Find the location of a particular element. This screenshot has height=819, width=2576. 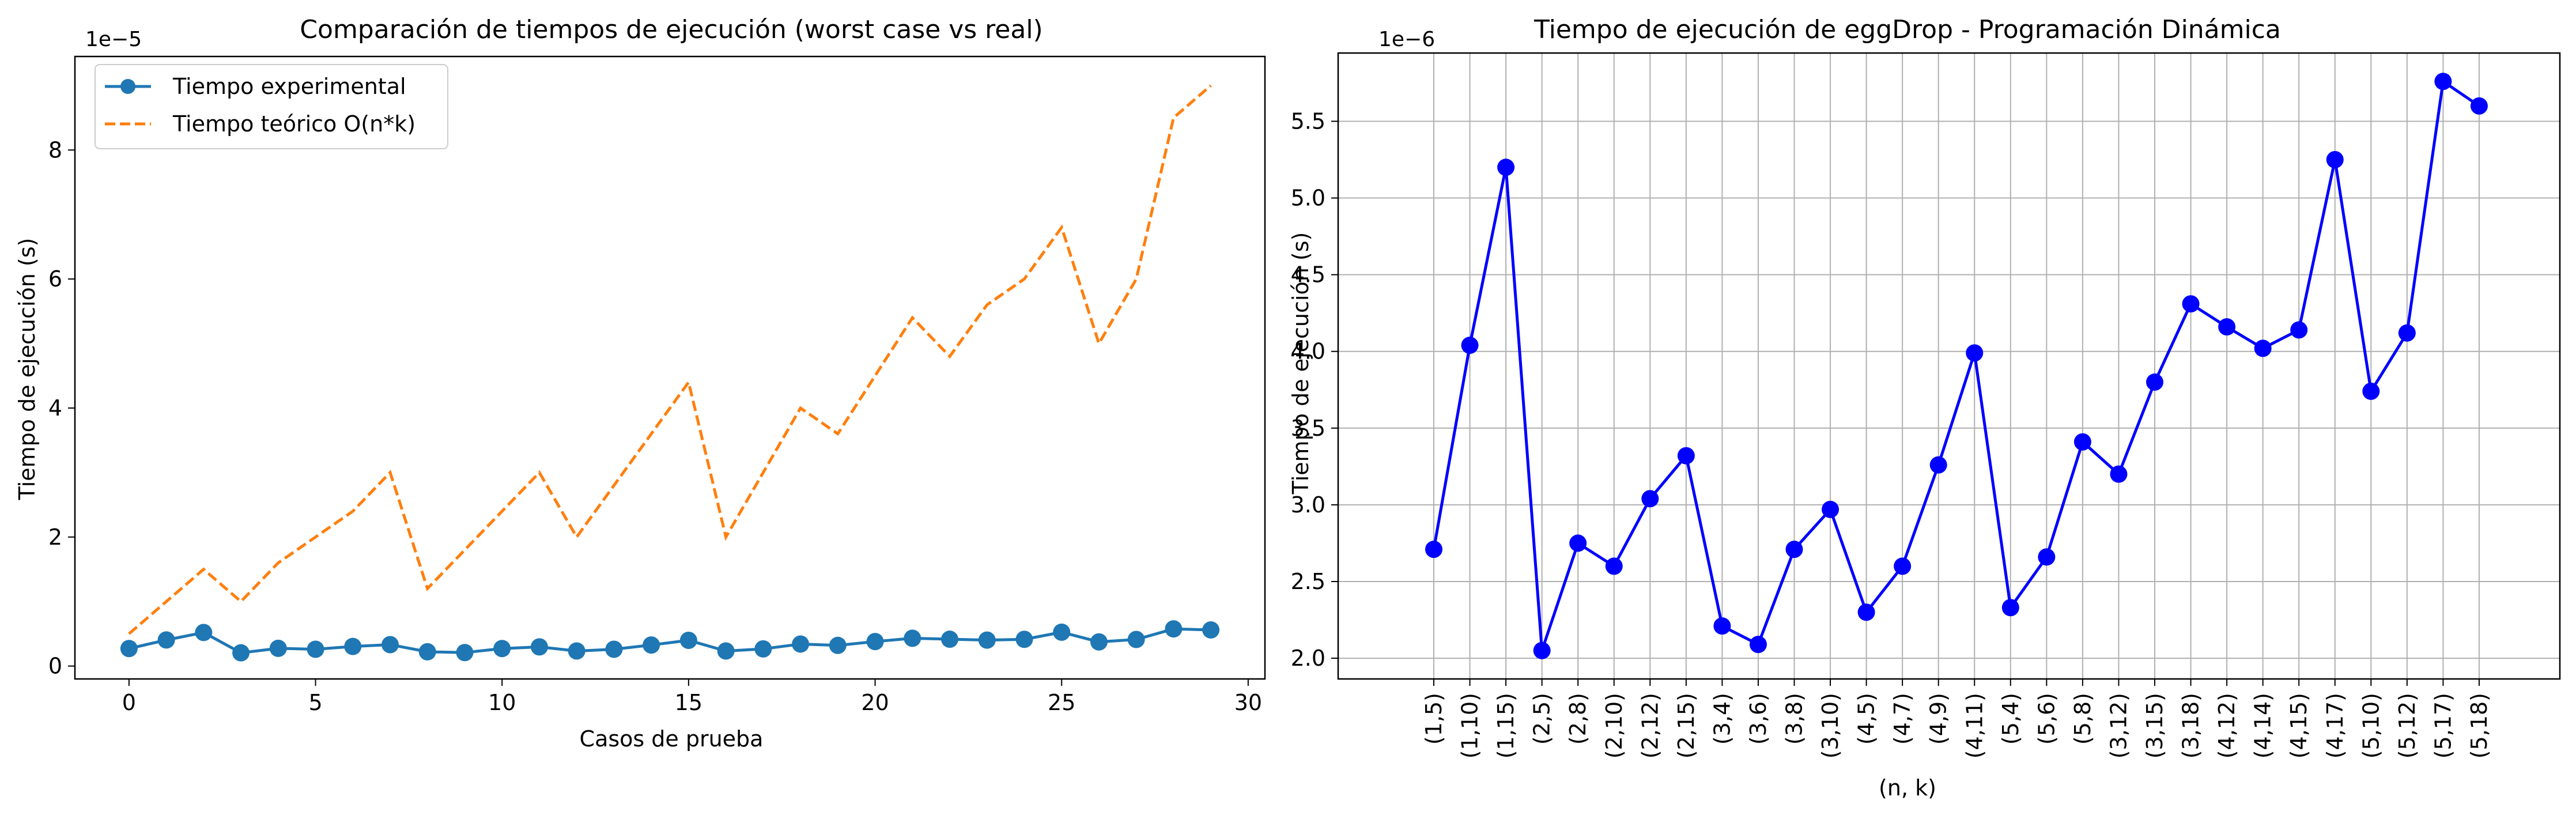

y-tick-label: 0 is located at coordinates (55, 666).